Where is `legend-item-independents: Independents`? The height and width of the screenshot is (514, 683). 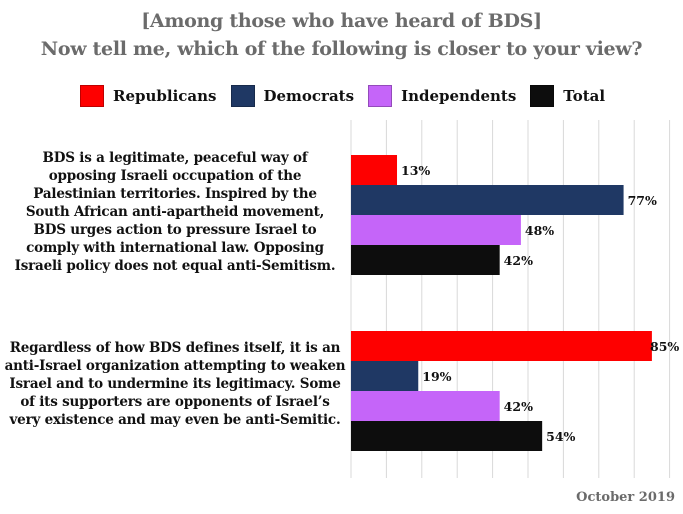
legend-item-independents: Independents is located at coordinates (442, 96).